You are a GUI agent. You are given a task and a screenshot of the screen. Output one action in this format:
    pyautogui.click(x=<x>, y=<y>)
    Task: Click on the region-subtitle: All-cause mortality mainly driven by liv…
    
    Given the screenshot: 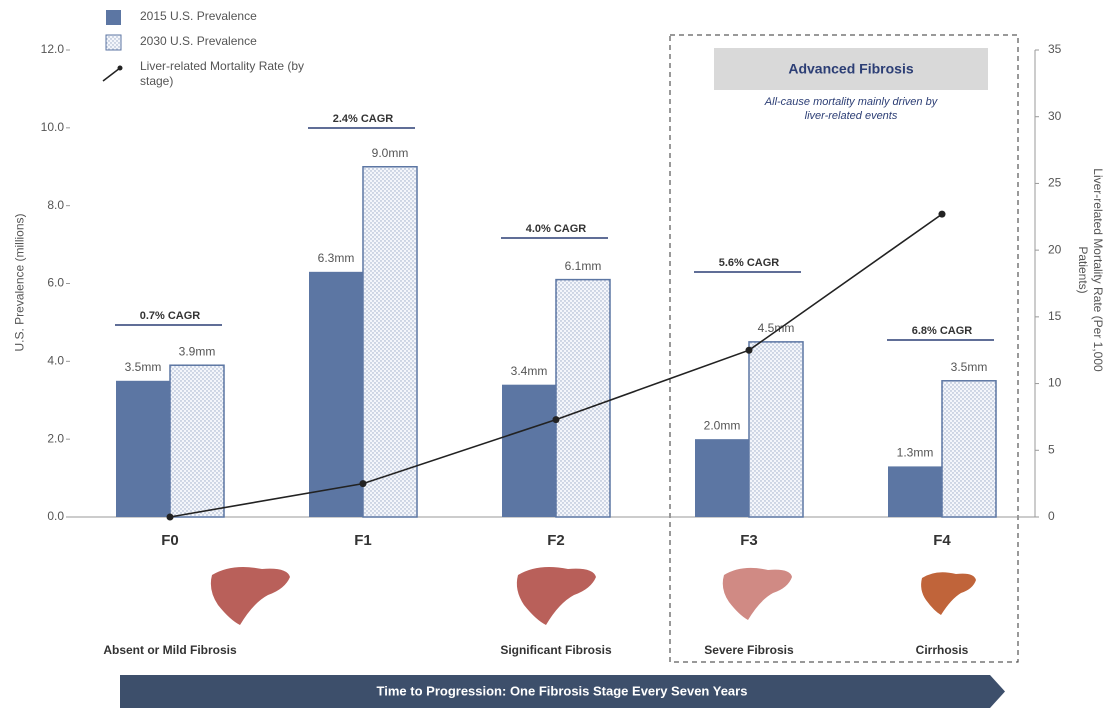 What is the action you would take?
    pyautogui.click(x=851, y=109)
    